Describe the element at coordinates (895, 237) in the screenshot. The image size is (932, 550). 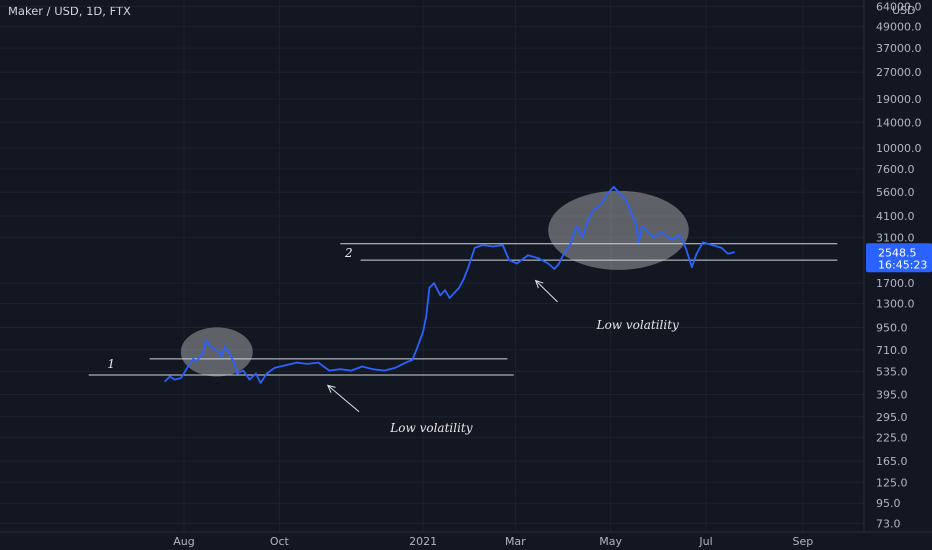
I see `price-tick-label: 3100.0` at that location.